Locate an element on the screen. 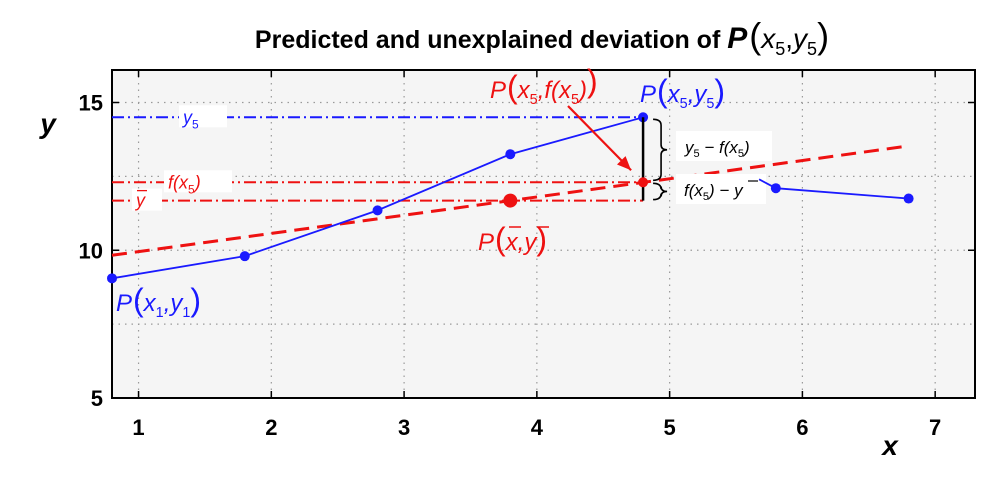 This screenshot has width=1000, height=500. y-tick-label: 15 is located at coordinates (91, 103).